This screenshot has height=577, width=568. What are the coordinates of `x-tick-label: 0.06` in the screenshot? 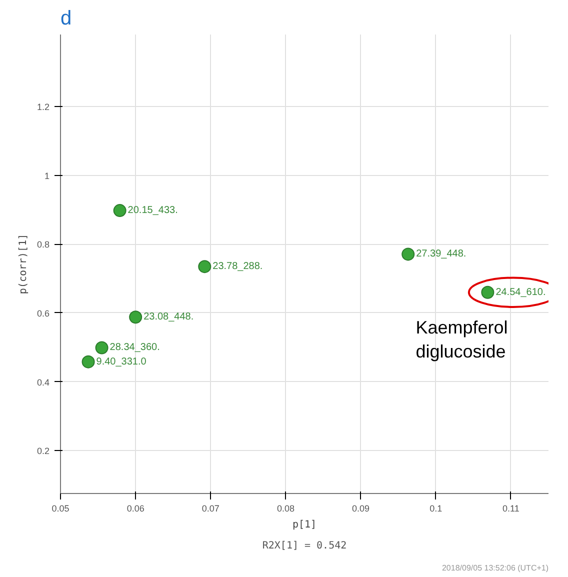 It's located at (135, 509).